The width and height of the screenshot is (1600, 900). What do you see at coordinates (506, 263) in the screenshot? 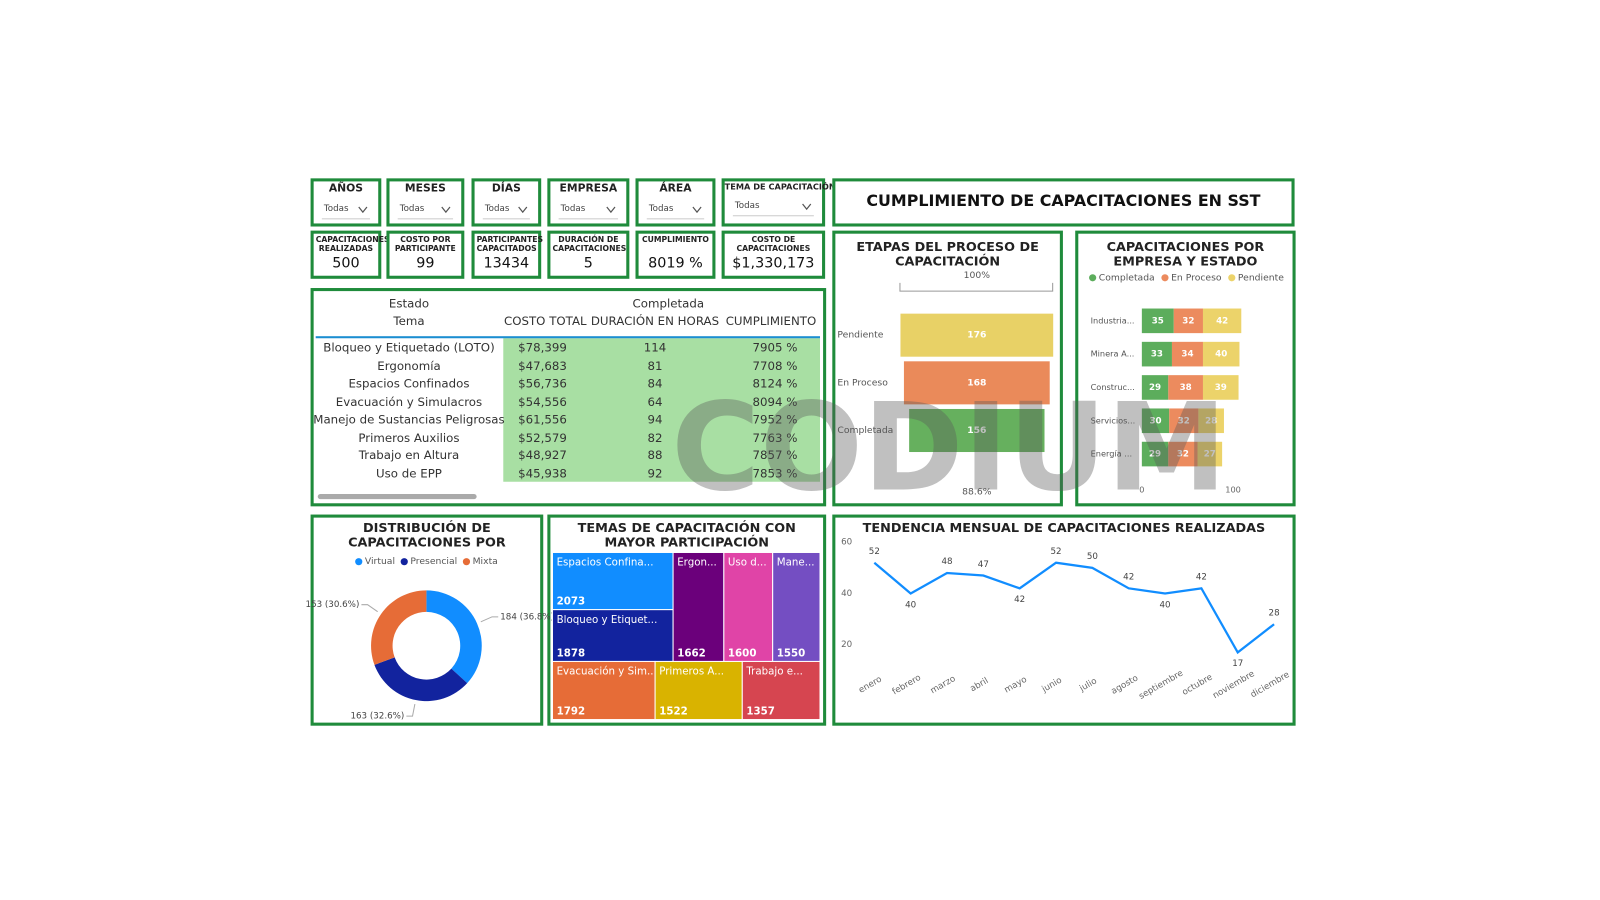
I see `kpi-value: 13434` at bounding box center [506, 263].